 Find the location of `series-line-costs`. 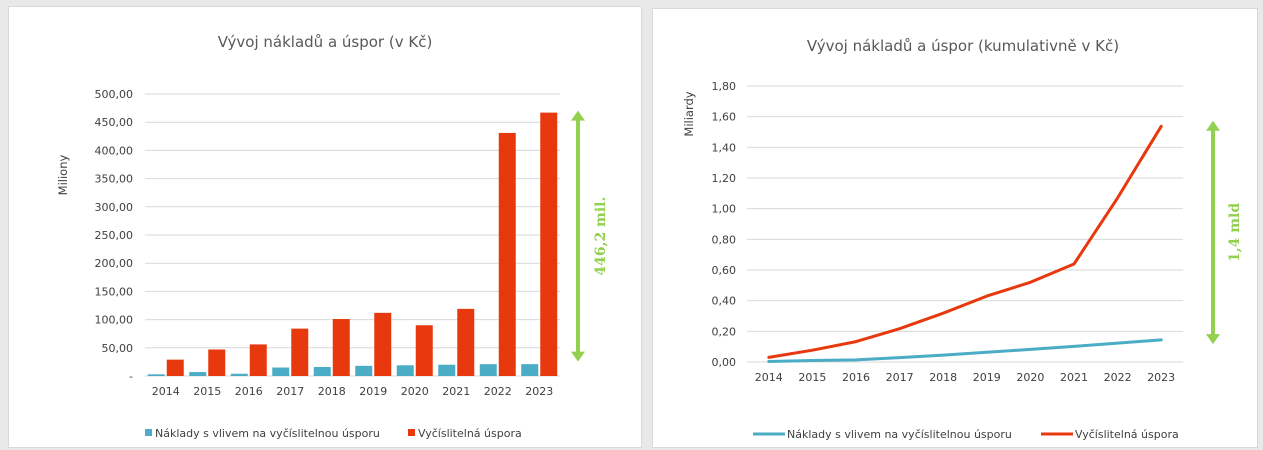

series-line-costs is located at coordinates (965, 350).